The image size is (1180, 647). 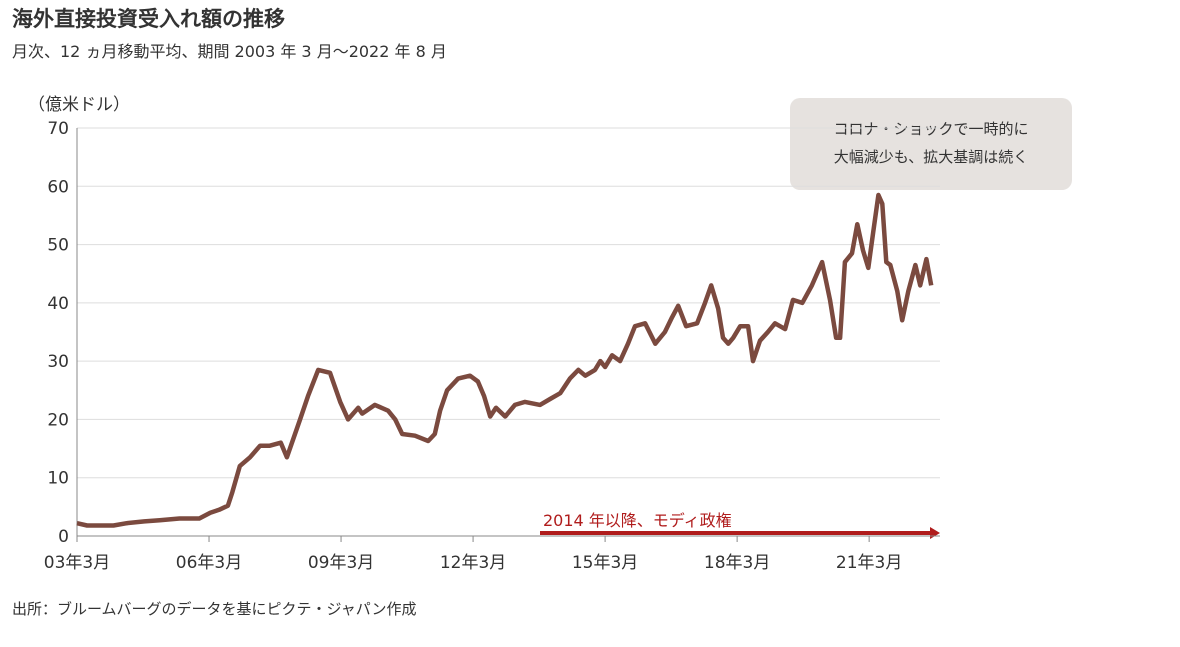 I want to click on y-tick-label: 50, so click(x=58, y=246).